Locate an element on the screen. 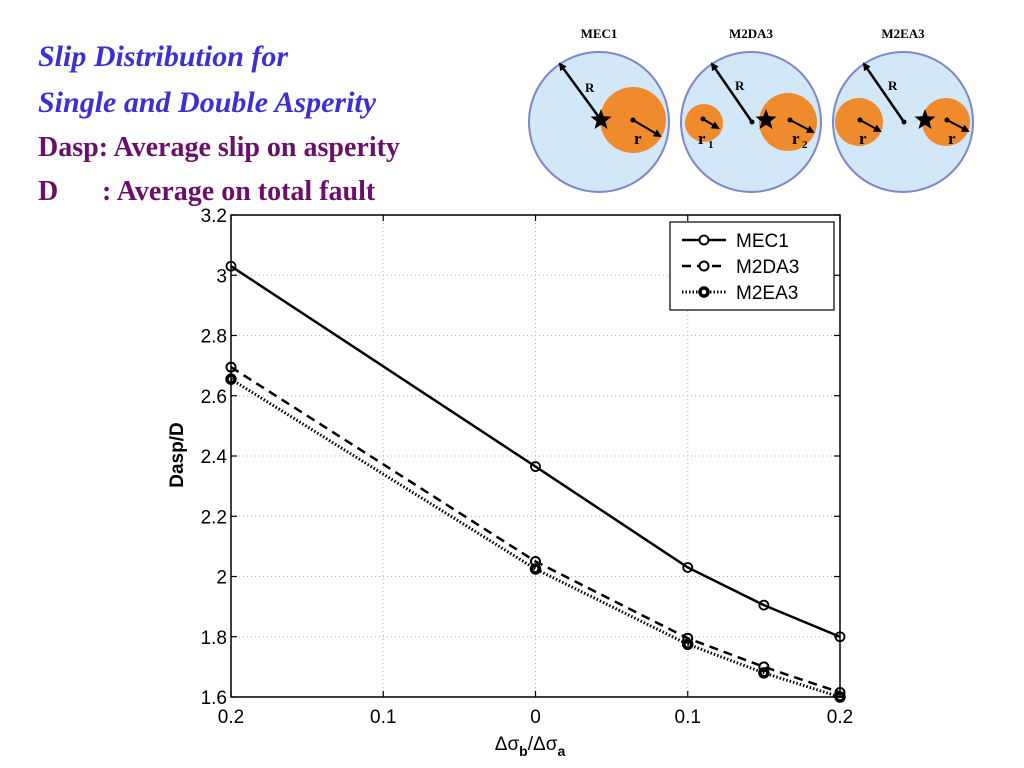 This screenshot has height=768, width=1024. x-axis-label-sub-a: a is located at coordinates (561, 751).